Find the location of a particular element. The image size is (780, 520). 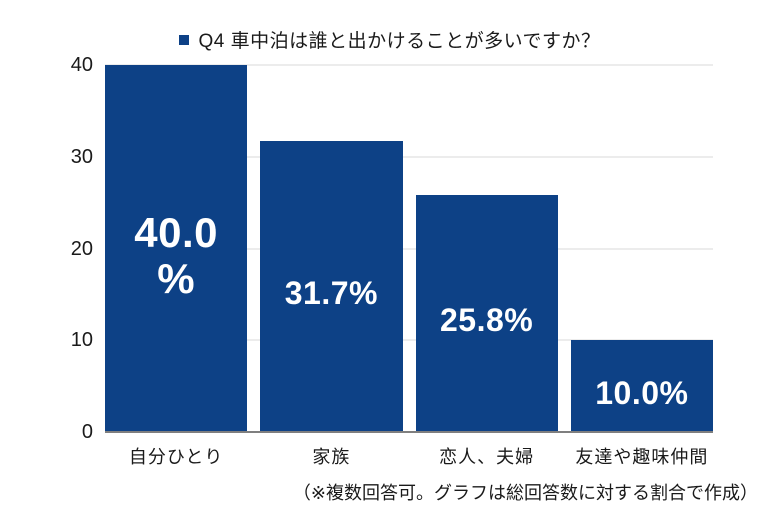

y-axis: 0 10 20 30 40 is located at coordinates (46, 248).